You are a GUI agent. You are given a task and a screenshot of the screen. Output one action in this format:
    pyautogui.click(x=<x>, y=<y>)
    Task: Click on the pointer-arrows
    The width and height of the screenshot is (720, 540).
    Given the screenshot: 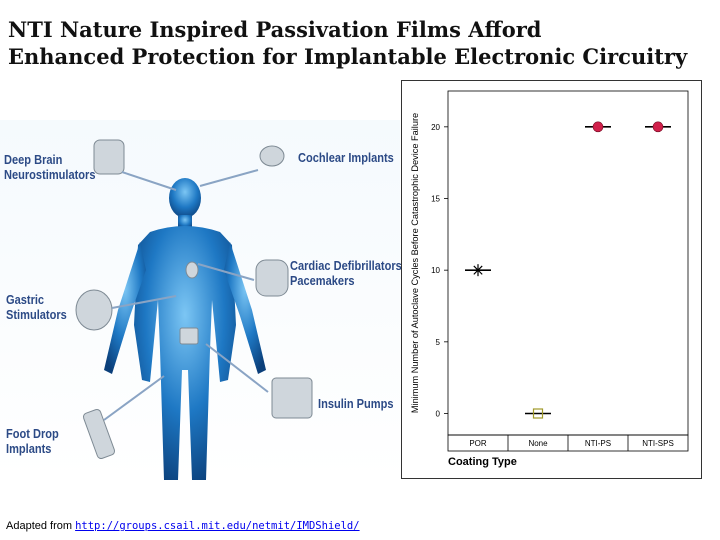 What is the action you would take?
    pyautogui.click(x=186, y=295)
    